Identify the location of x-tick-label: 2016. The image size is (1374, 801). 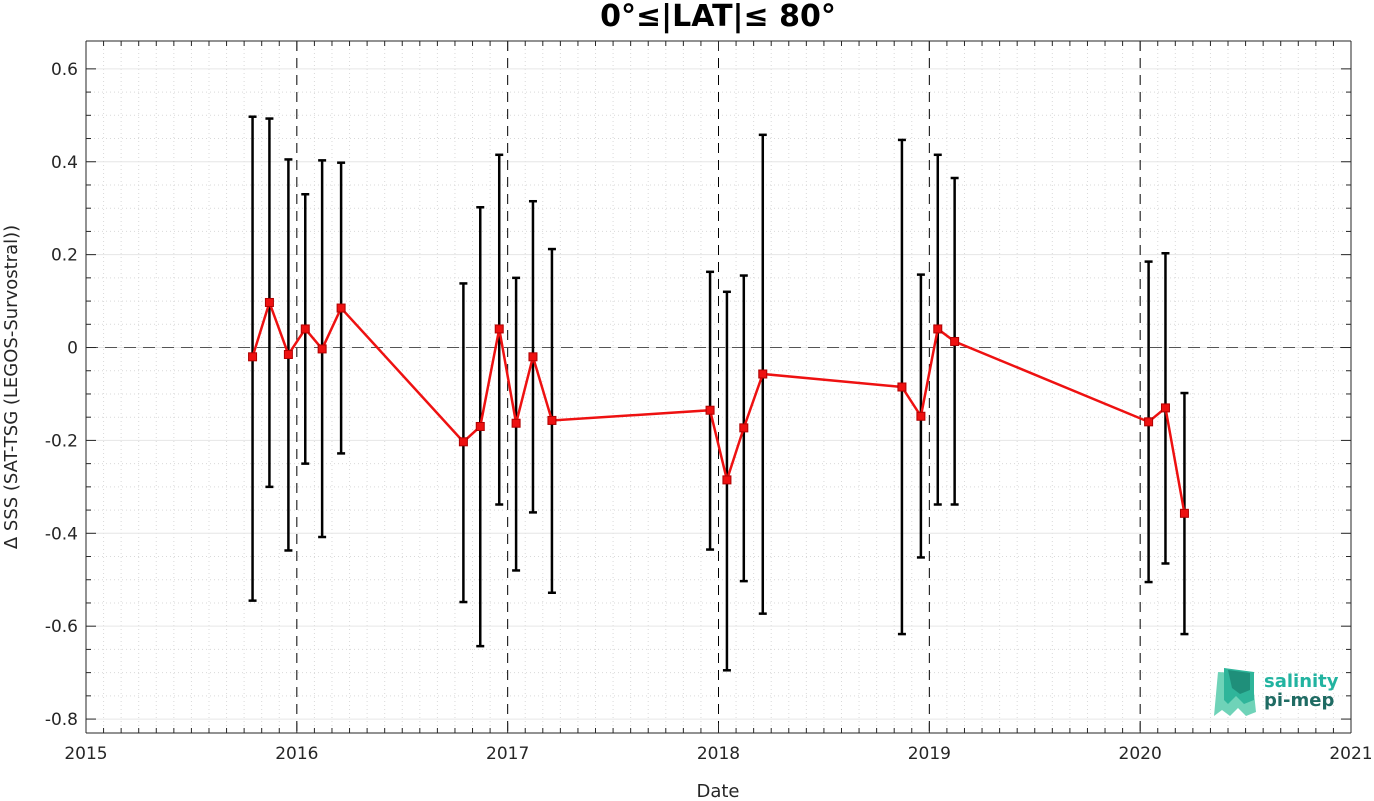
(296, 754).